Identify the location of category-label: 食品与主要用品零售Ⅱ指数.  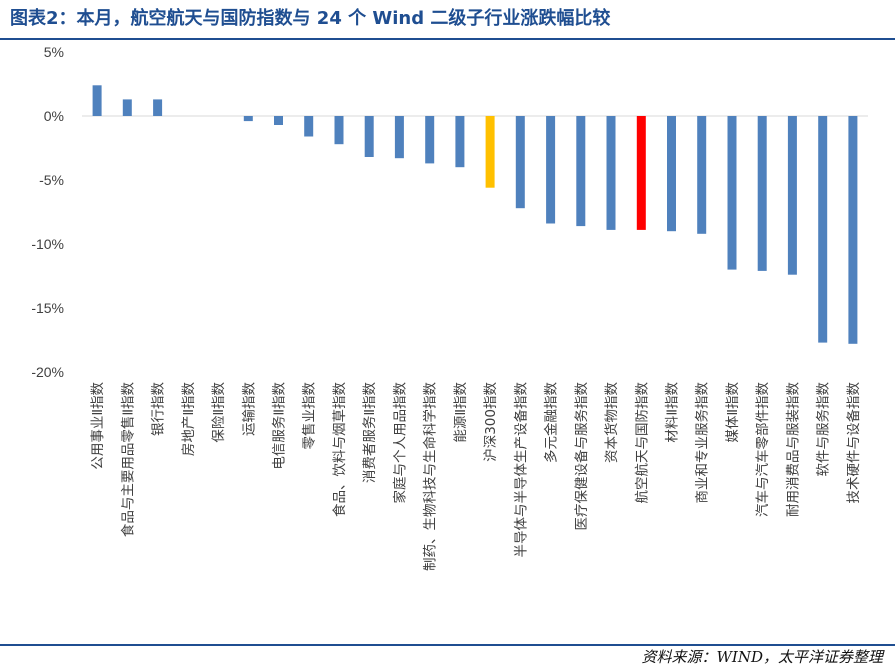
(127, 460).